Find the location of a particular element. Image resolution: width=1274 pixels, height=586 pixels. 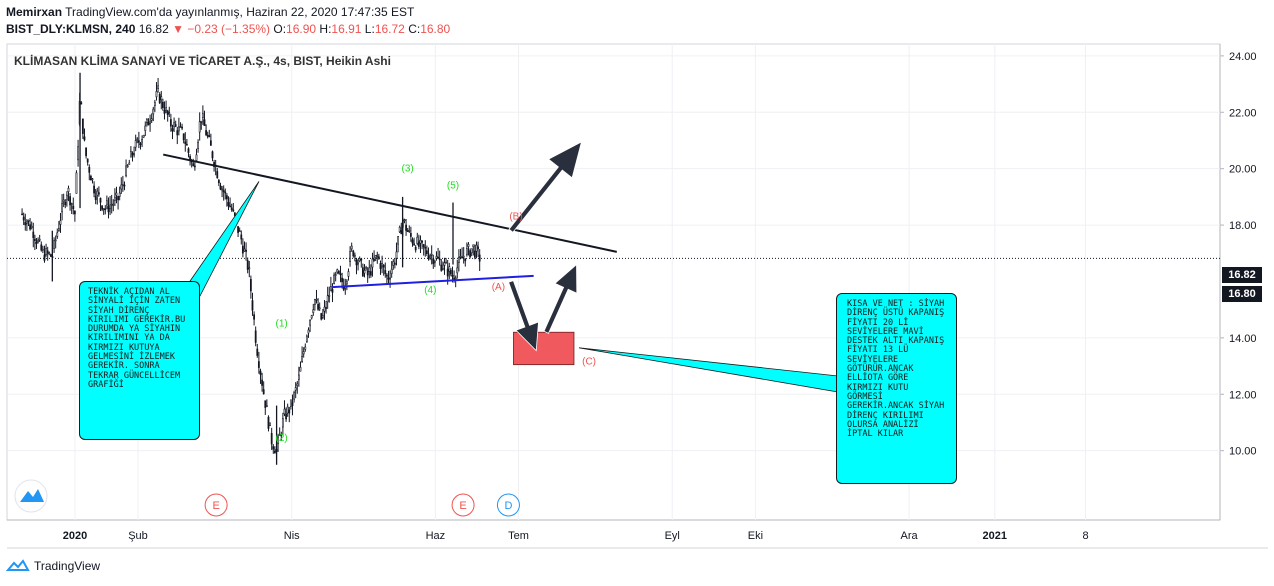

wave-label: (2) is located at coordinates (282, 438).